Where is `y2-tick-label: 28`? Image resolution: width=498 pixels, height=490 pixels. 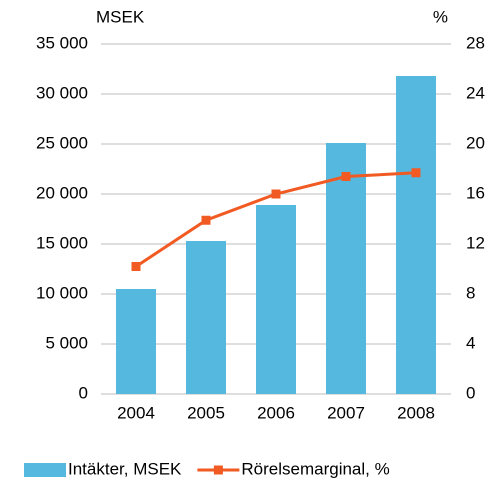 y2-tick-label: 28 is located at coordinates (475, 42).